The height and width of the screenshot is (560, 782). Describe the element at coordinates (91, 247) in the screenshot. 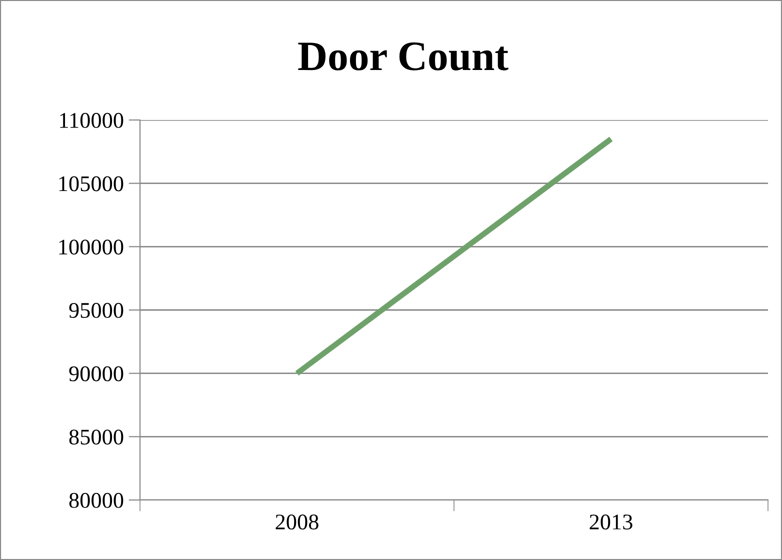

I see `y-tick-label: 100000` at that location.